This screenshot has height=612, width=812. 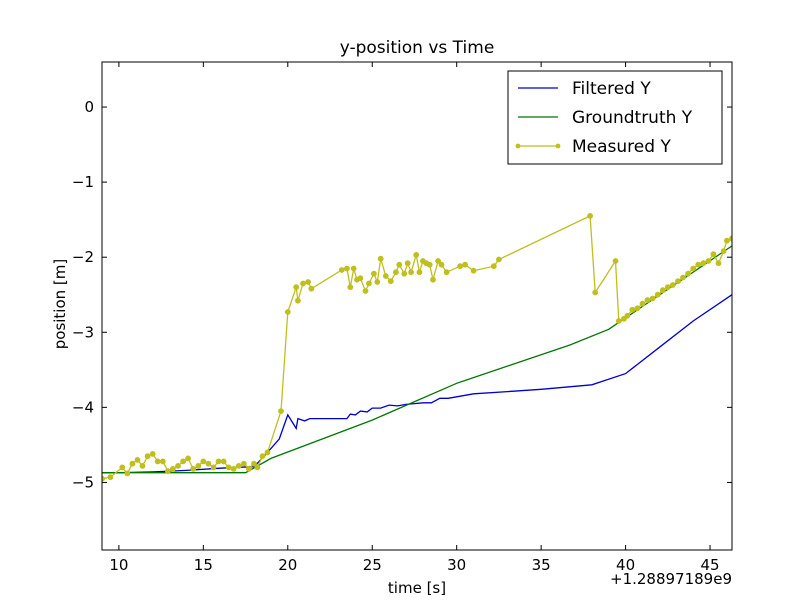 What do you see at coordinates (625, 565) in the screenshot?
I see `x-tick-label: 40` at bounding box center [625, 565].